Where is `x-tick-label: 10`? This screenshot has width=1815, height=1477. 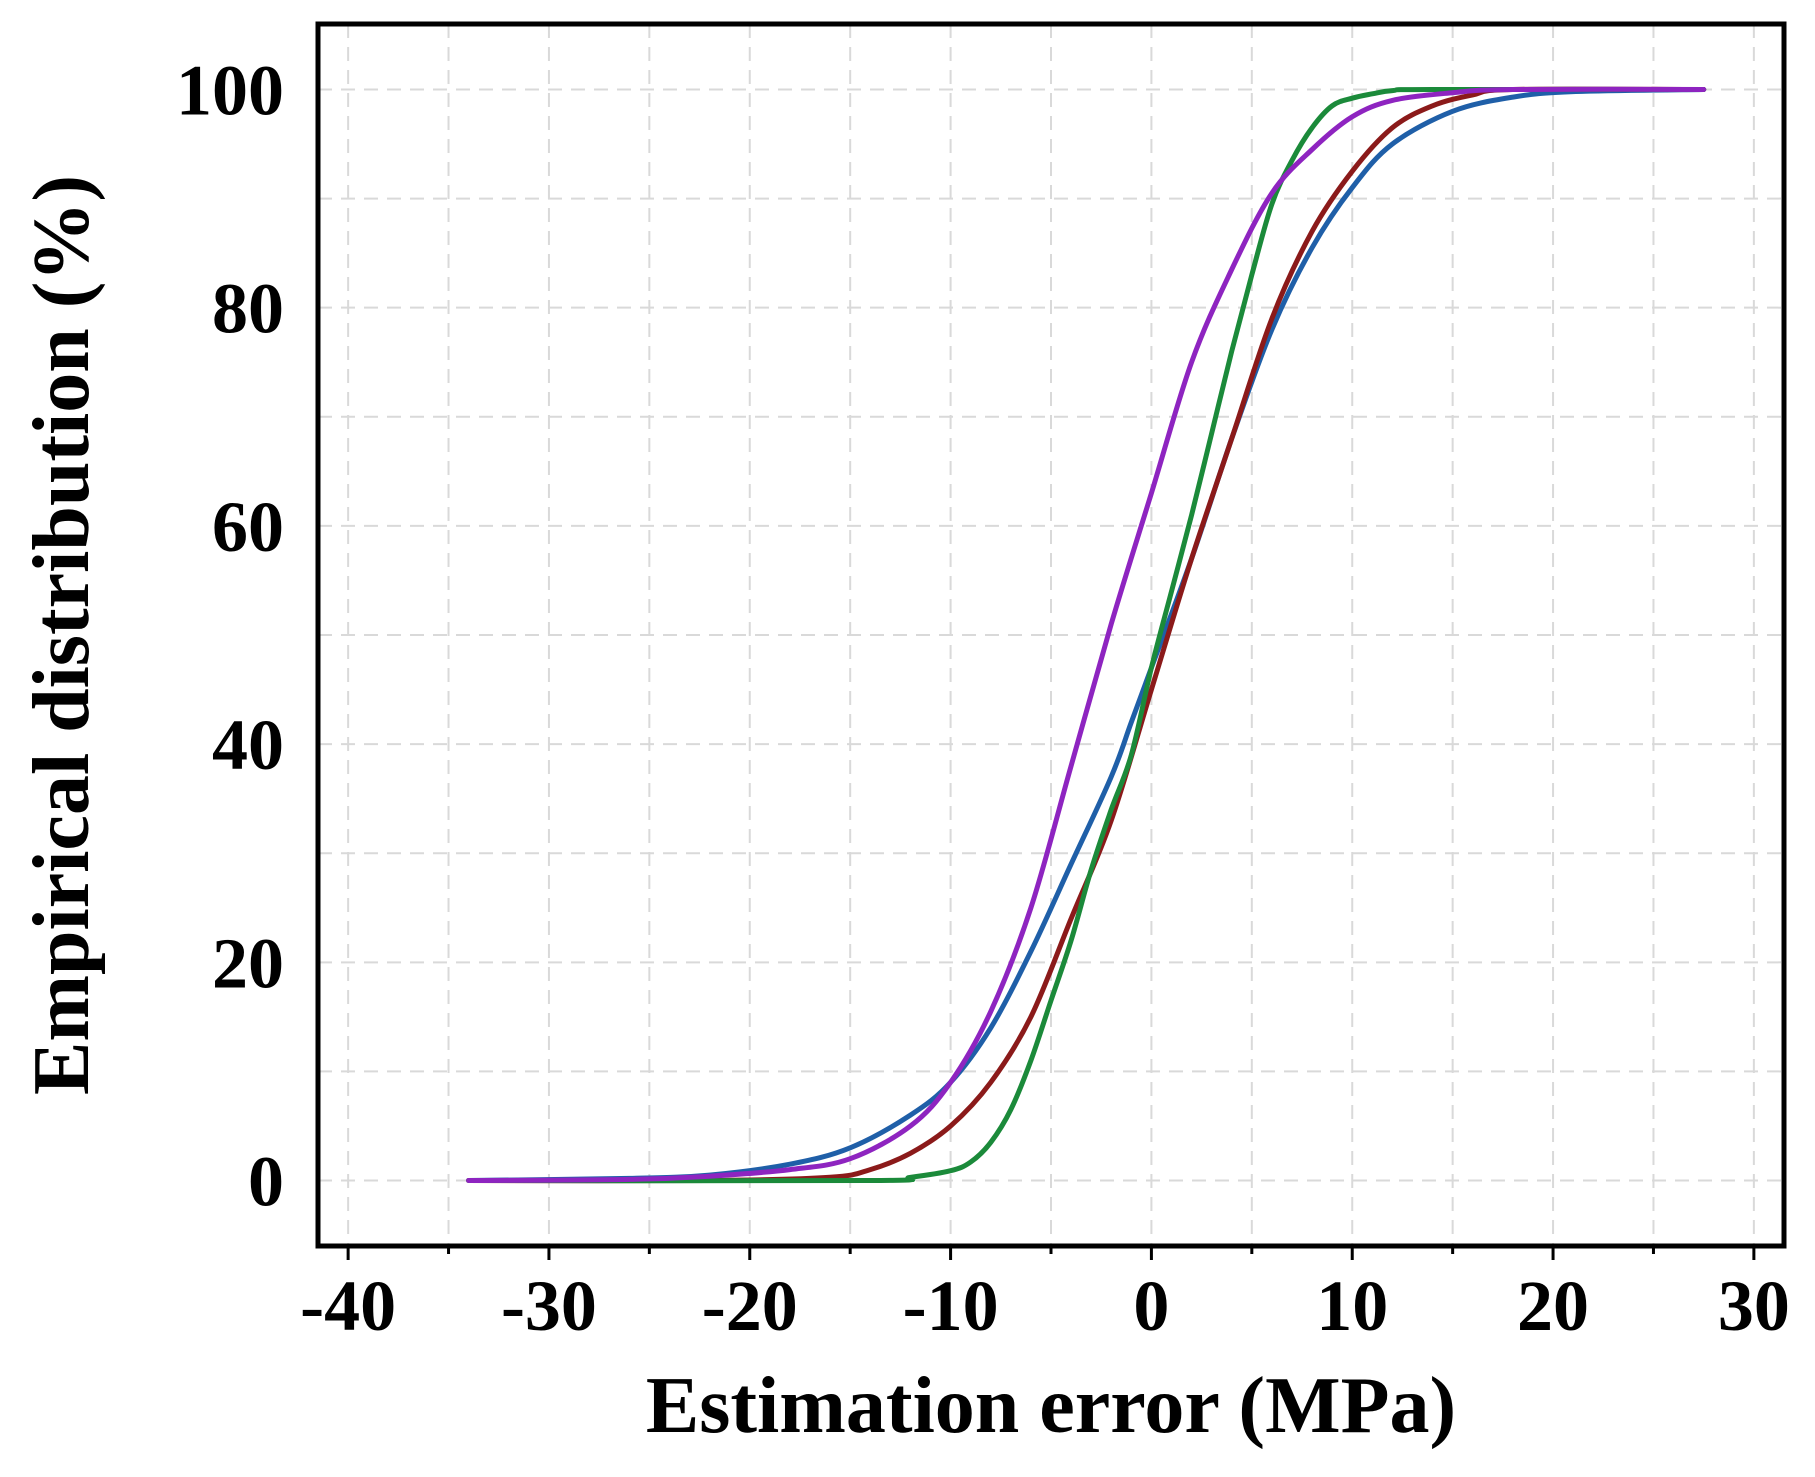 x-tick-label: 10 is located at coordinates (1352, 1306).